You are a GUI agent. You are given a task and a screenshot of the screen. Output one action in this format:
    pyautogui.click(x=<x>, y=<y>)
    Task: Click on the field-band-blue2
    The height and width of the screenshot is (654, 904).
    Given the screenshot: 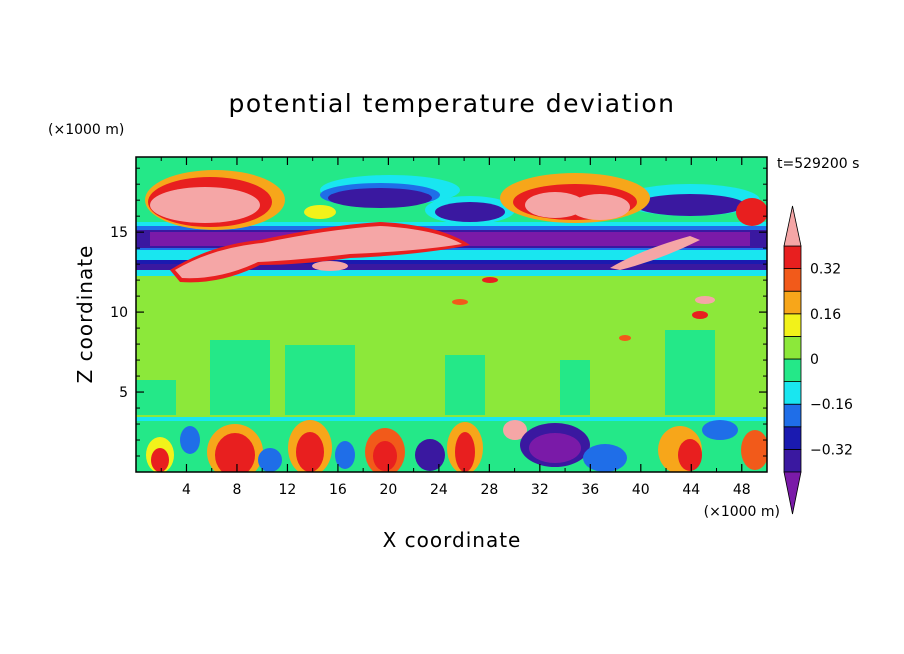 What is the action you would take?
    pyautogui.click(x=451, y=263)
    